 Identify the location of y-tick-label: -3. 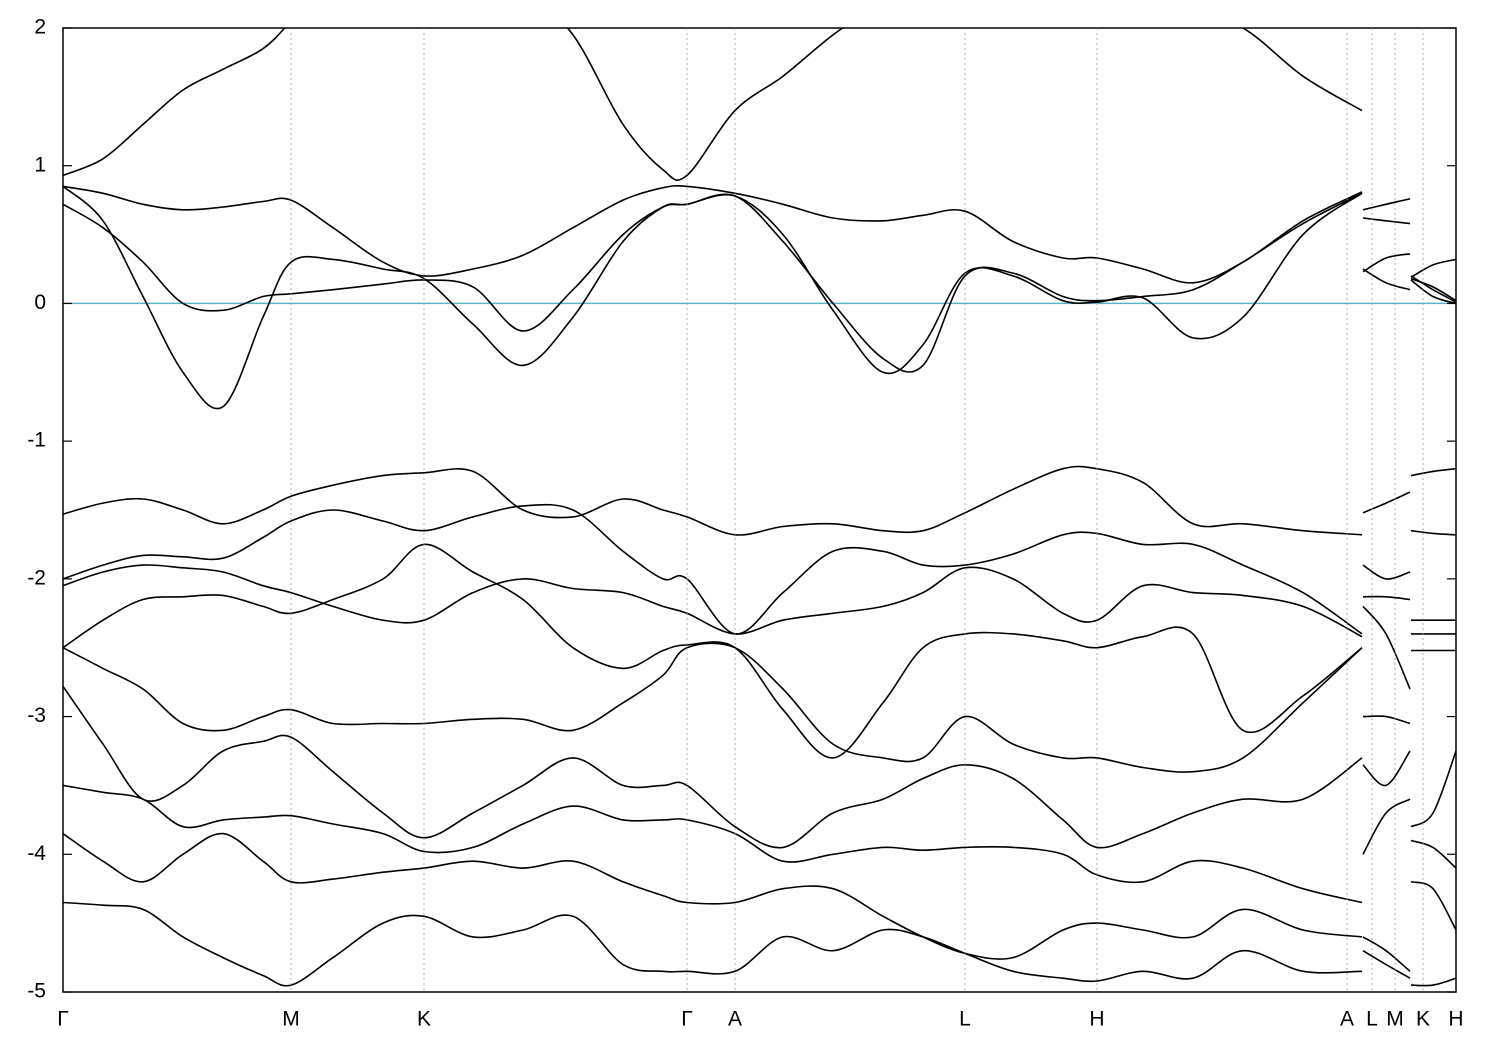
(36, 715).